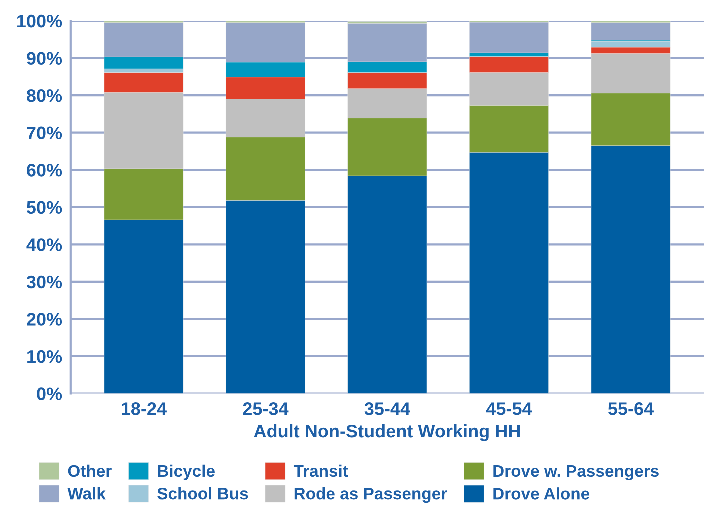 Image resolution: width=709 pixels, height=525 pixels. What do you see at coordinates (44, 245) in the screenshot?
I see `y-tick-label: 40%` at bounding box center [44, 245].